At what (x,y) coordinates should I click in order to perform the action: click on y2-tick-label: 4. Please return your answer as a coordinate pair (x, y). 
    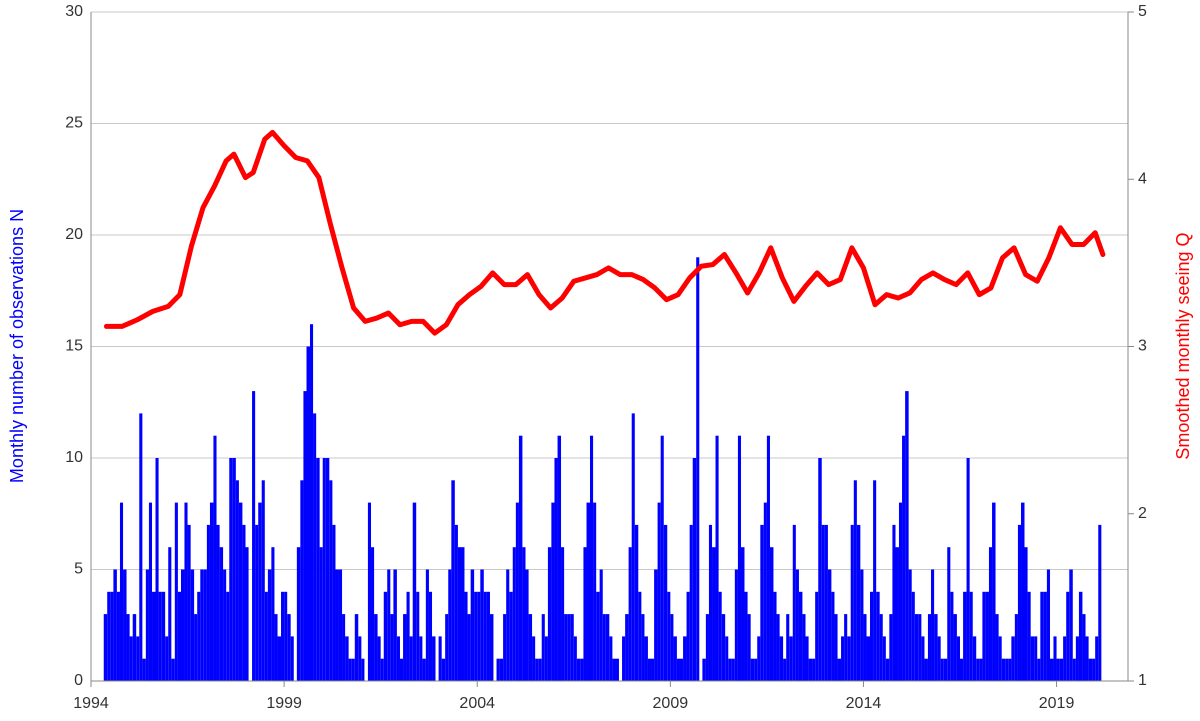
    Looking at the image, I should click on (1142, 178).